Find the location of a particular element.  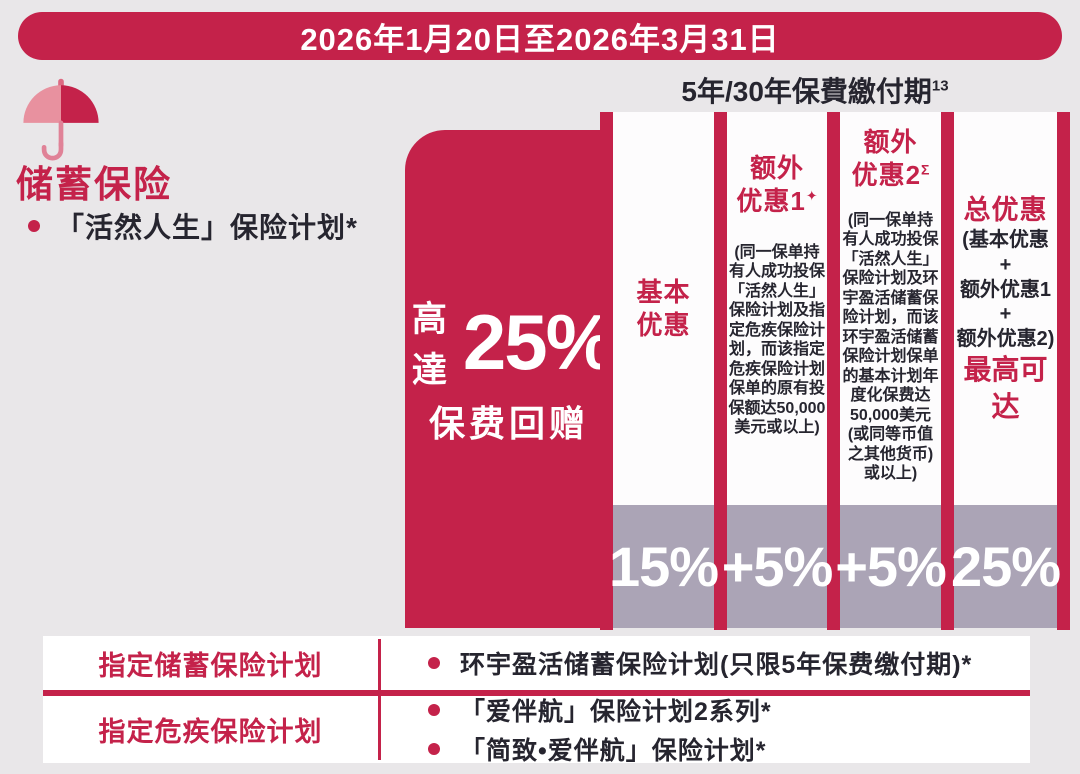

total-offer-block: 总优惠 (基本优惠 + 额外优惠1 + 额外优惠2) 最高可达 is located at coordinates (1005, 308).